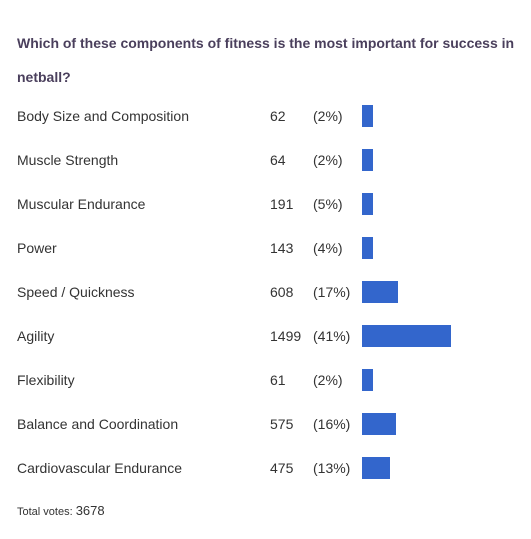 Image resolution: width=531 pixels, height=539 pixels. Describe the element at coordinates (328, 248) in the screenshot. I see `vote-percent: (4%)` at that location.